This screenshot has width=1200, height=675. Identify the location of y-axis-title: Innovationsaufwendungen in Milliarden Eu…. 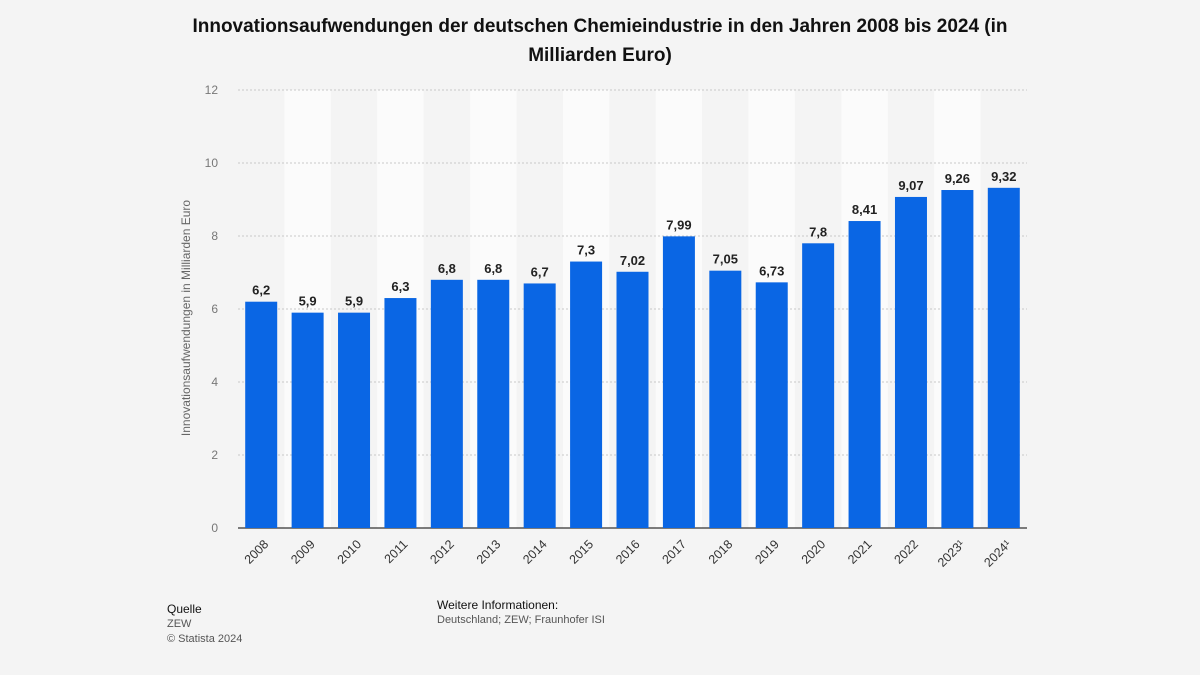
(186, 318).